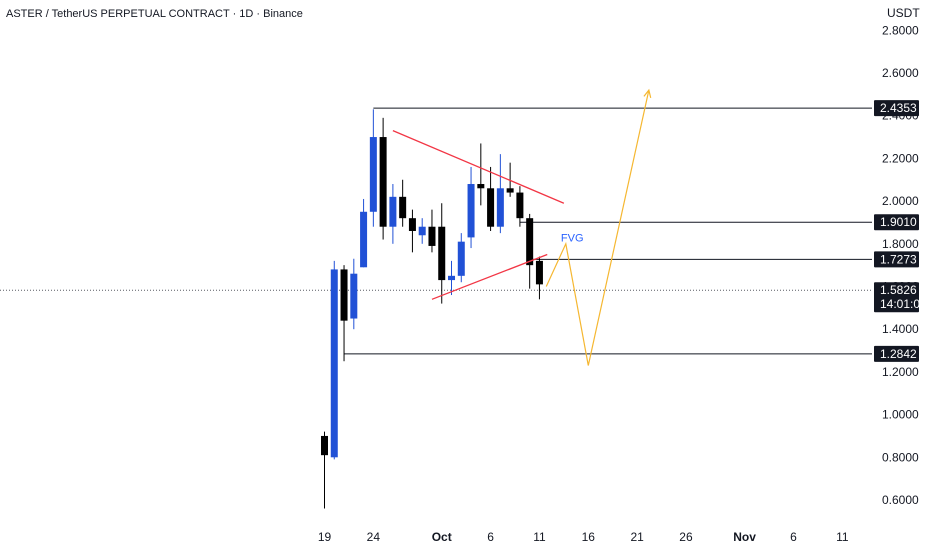 Image resolution: width=932 pixels, height=550 pixels. What do you see at coordinates (900, 244) in the screenshot?
I see `y-tick-label: 1.8000` at bounding box center [900, 244].